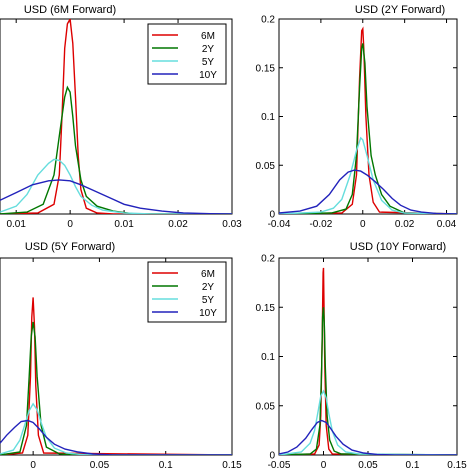 The image size is (474, 474). Describe the element at coordinates (320, 224) in the screenshot. I see `x-tick-label: -0.02` at that location.